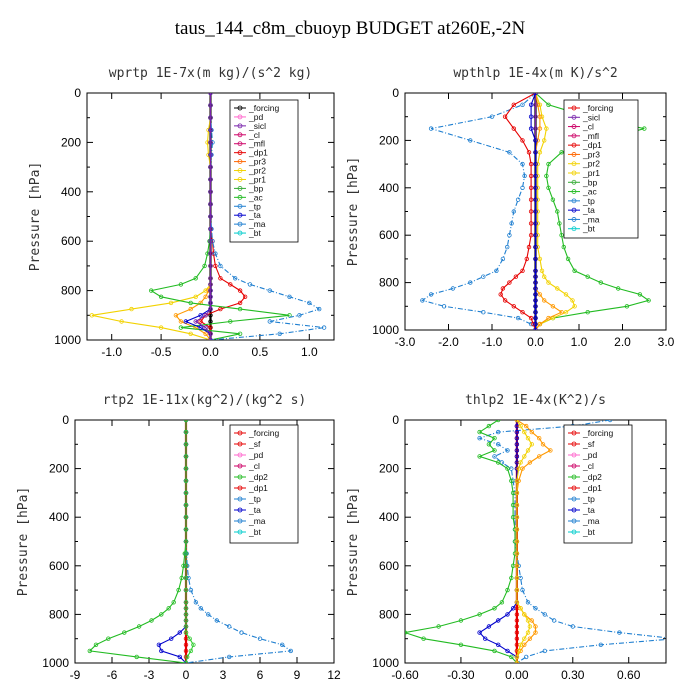  Describe the element at coordinates (573, 675) in the screenshot. I see `x-tick-label: 0.30` at that location.